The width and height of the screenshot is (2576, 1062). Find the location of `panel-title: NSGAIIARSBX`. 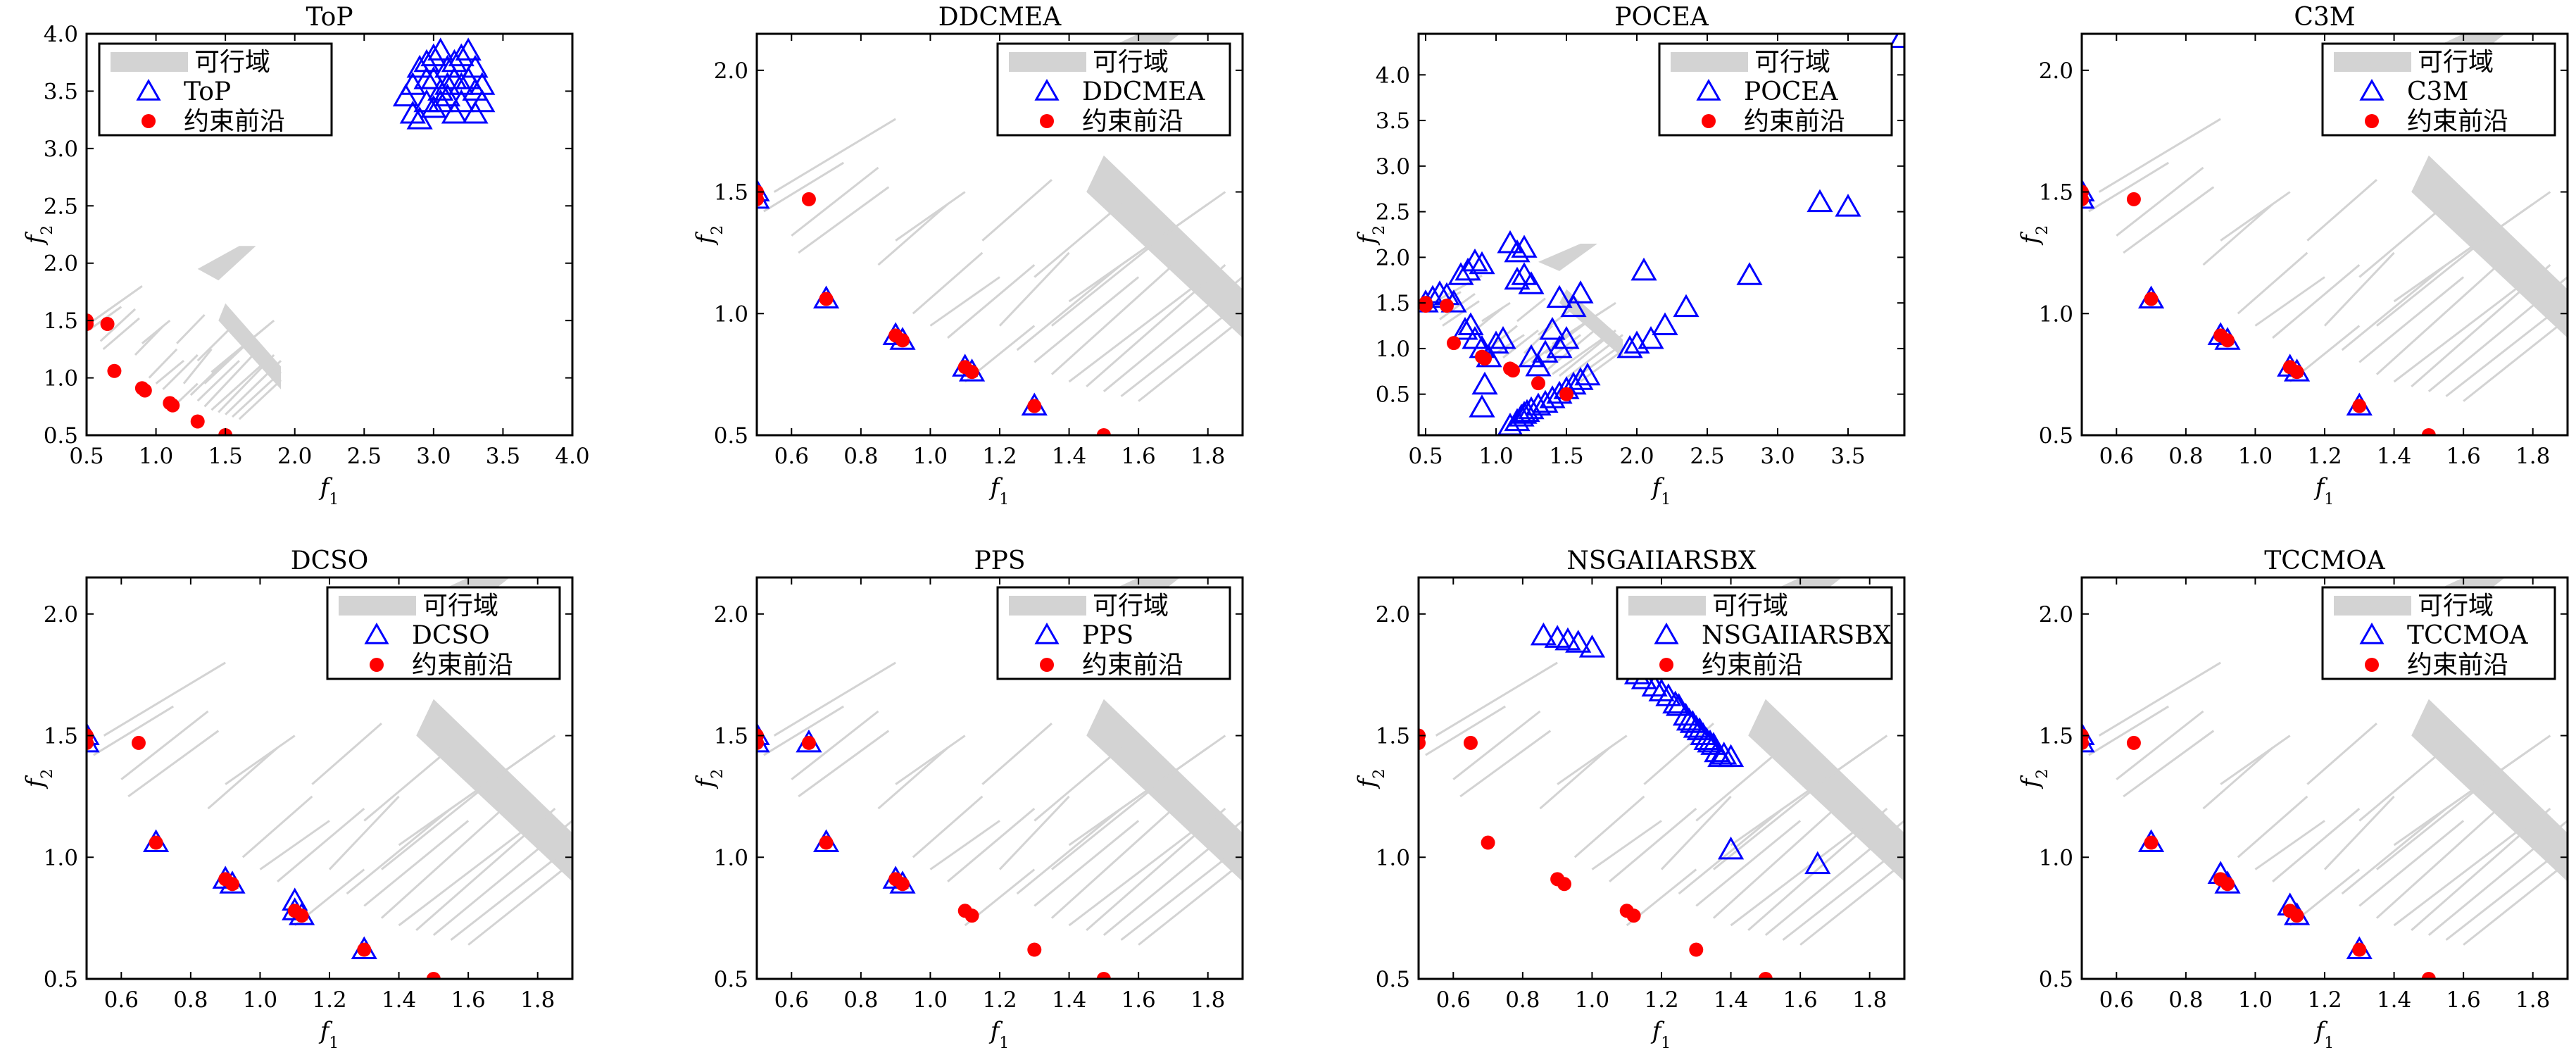

panel-title: NSGAIIARSBX is located at coordinates (1662, 560).